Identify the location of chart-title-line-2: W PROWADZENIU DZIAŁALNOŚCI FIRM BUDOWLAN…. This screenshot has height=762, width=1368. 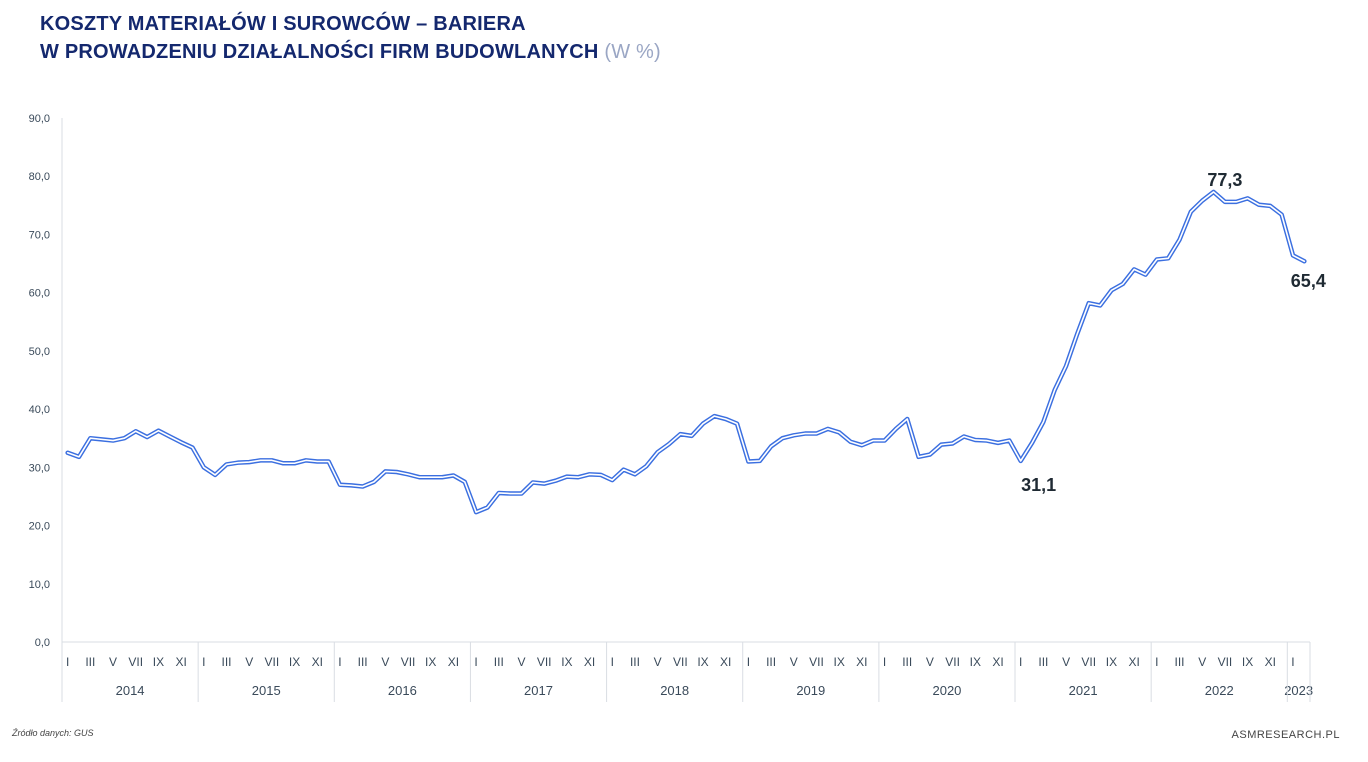
(350, 52).